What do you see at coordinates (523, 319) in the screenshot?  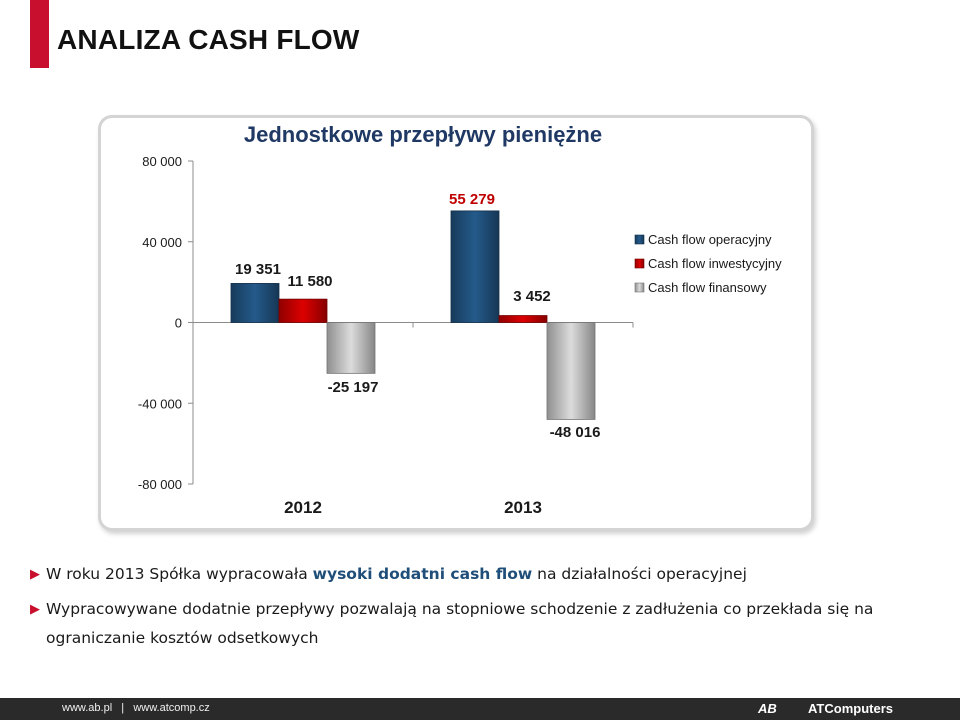 I see `bar-cash-flow-inwestycyjny-2013` at bounding box center [523, 319].